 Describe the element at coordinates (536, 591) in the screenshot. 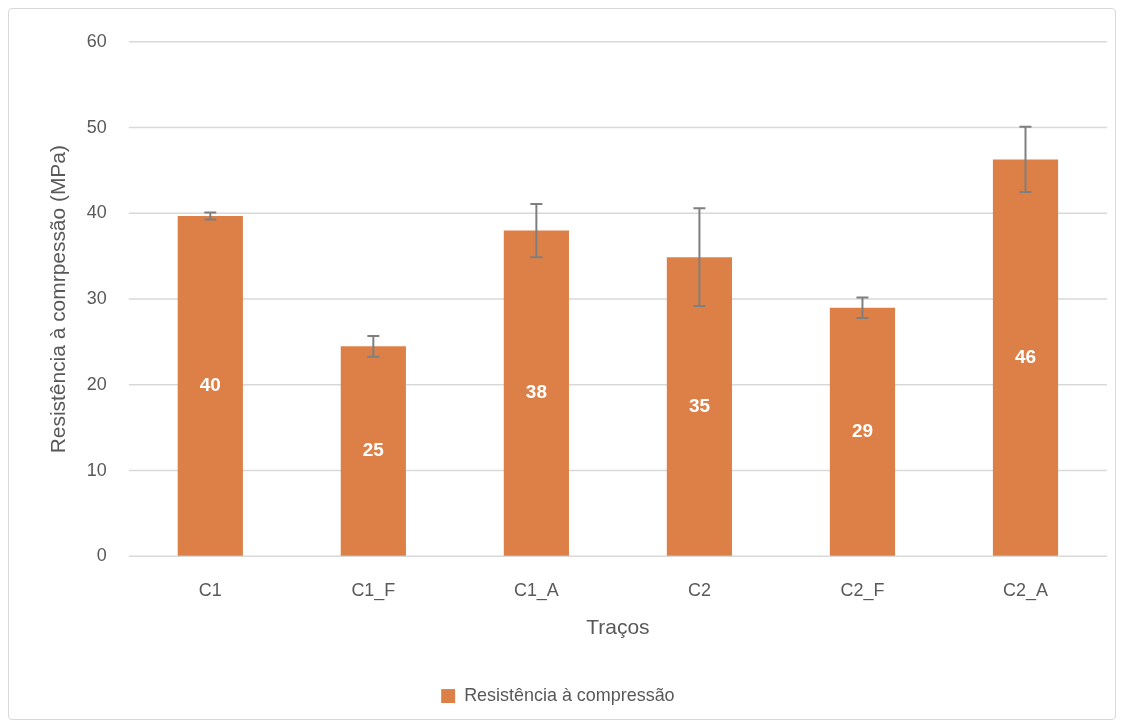

I see `x-tick-label: C1_A` at that location.